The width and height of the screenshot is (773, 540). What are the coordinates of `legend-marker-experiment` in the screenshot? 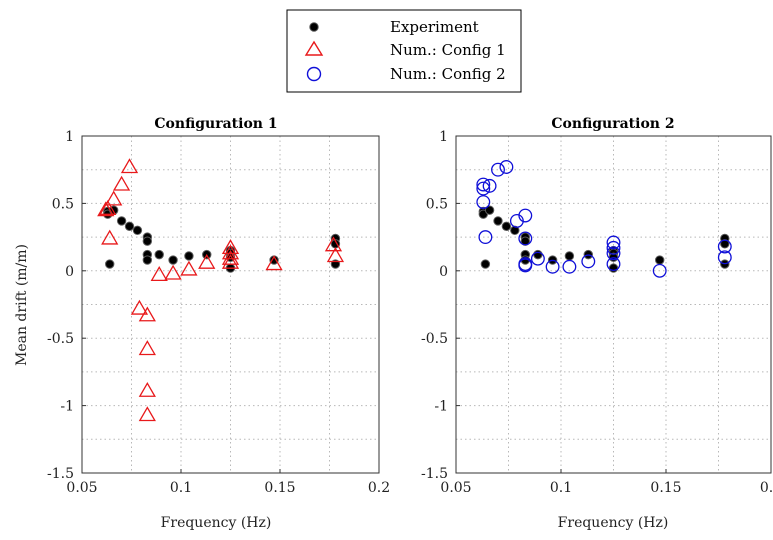 It's located at (314, 27).